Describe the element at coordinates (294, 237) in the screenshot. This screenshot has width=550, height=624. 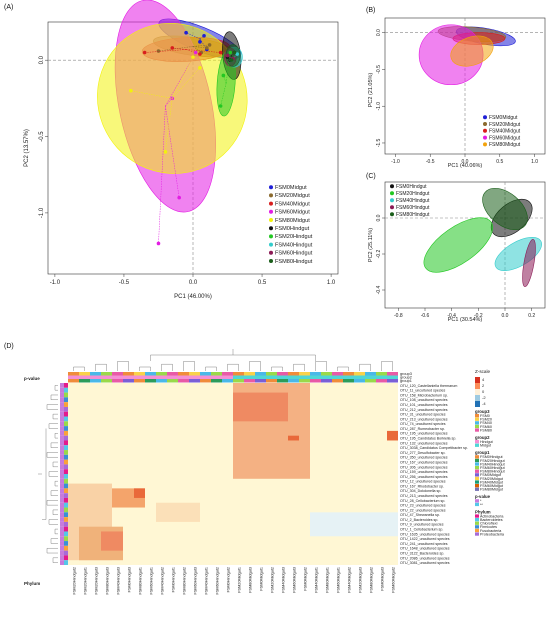
I see `a-legend-label-6: FSM20Hindgut` at that location.